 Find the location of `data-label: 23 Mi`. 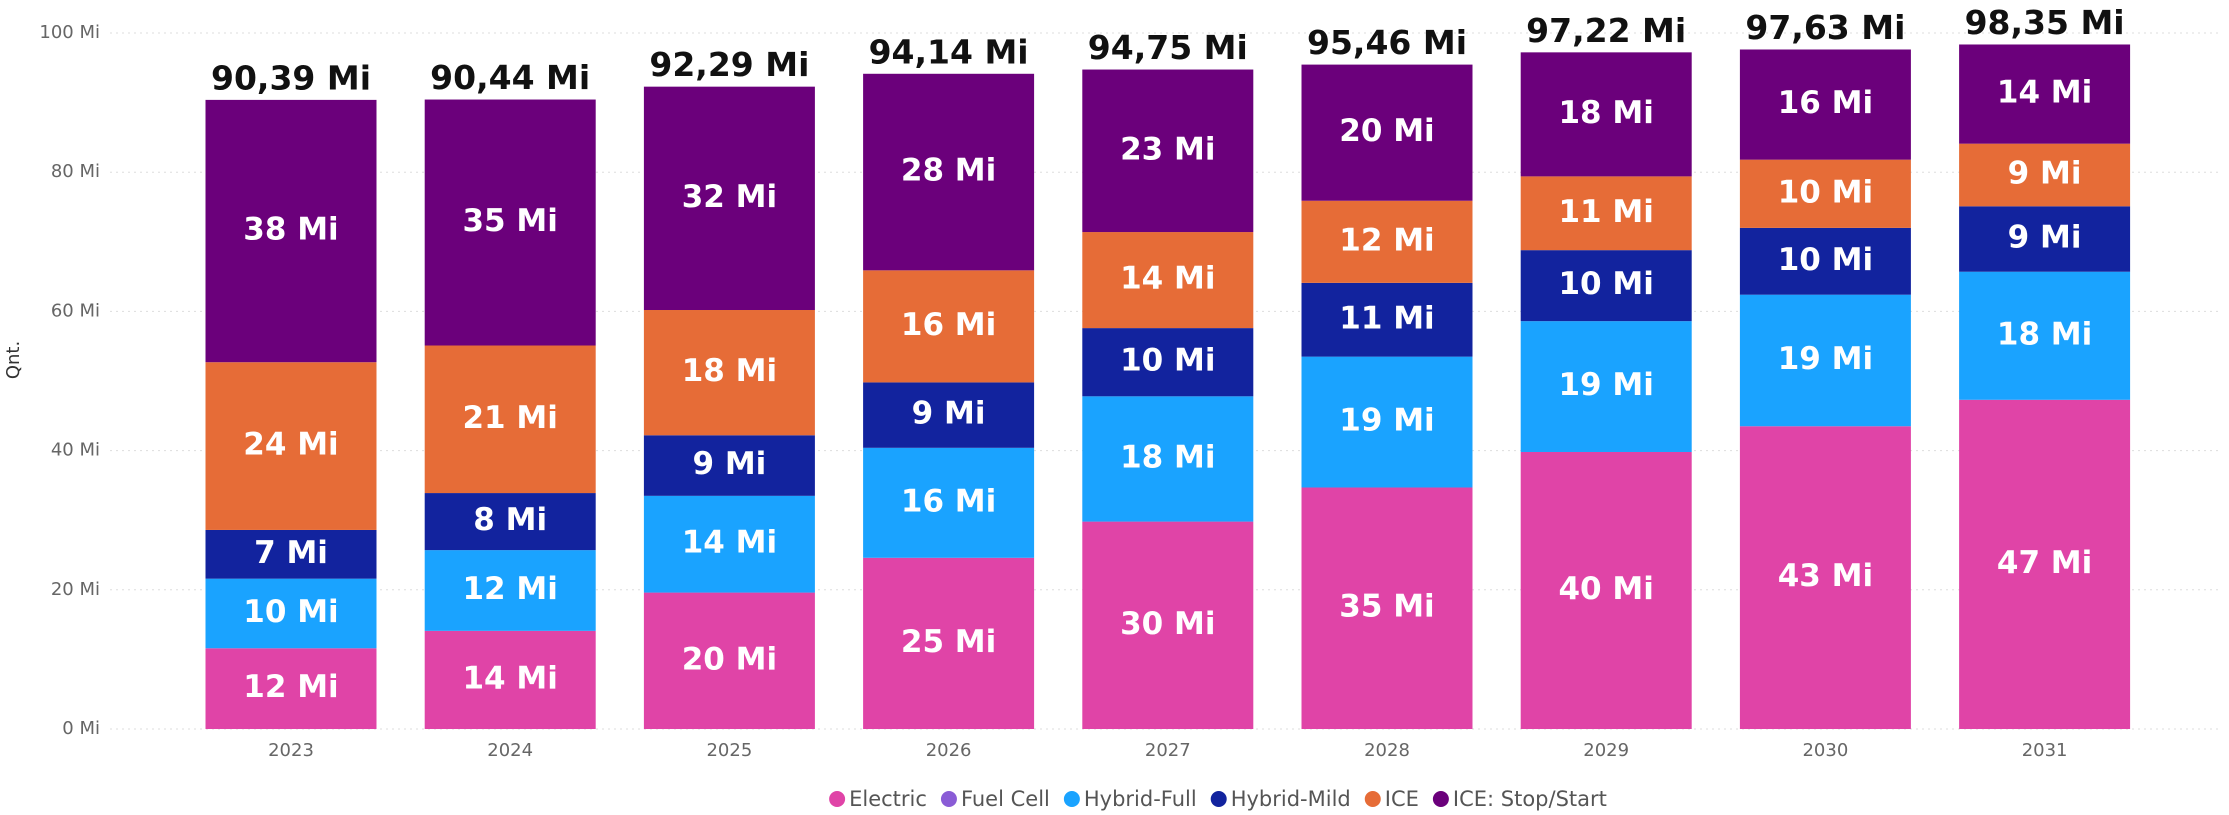

data-label: 23 Mi is located at coordinates (1167, 149).